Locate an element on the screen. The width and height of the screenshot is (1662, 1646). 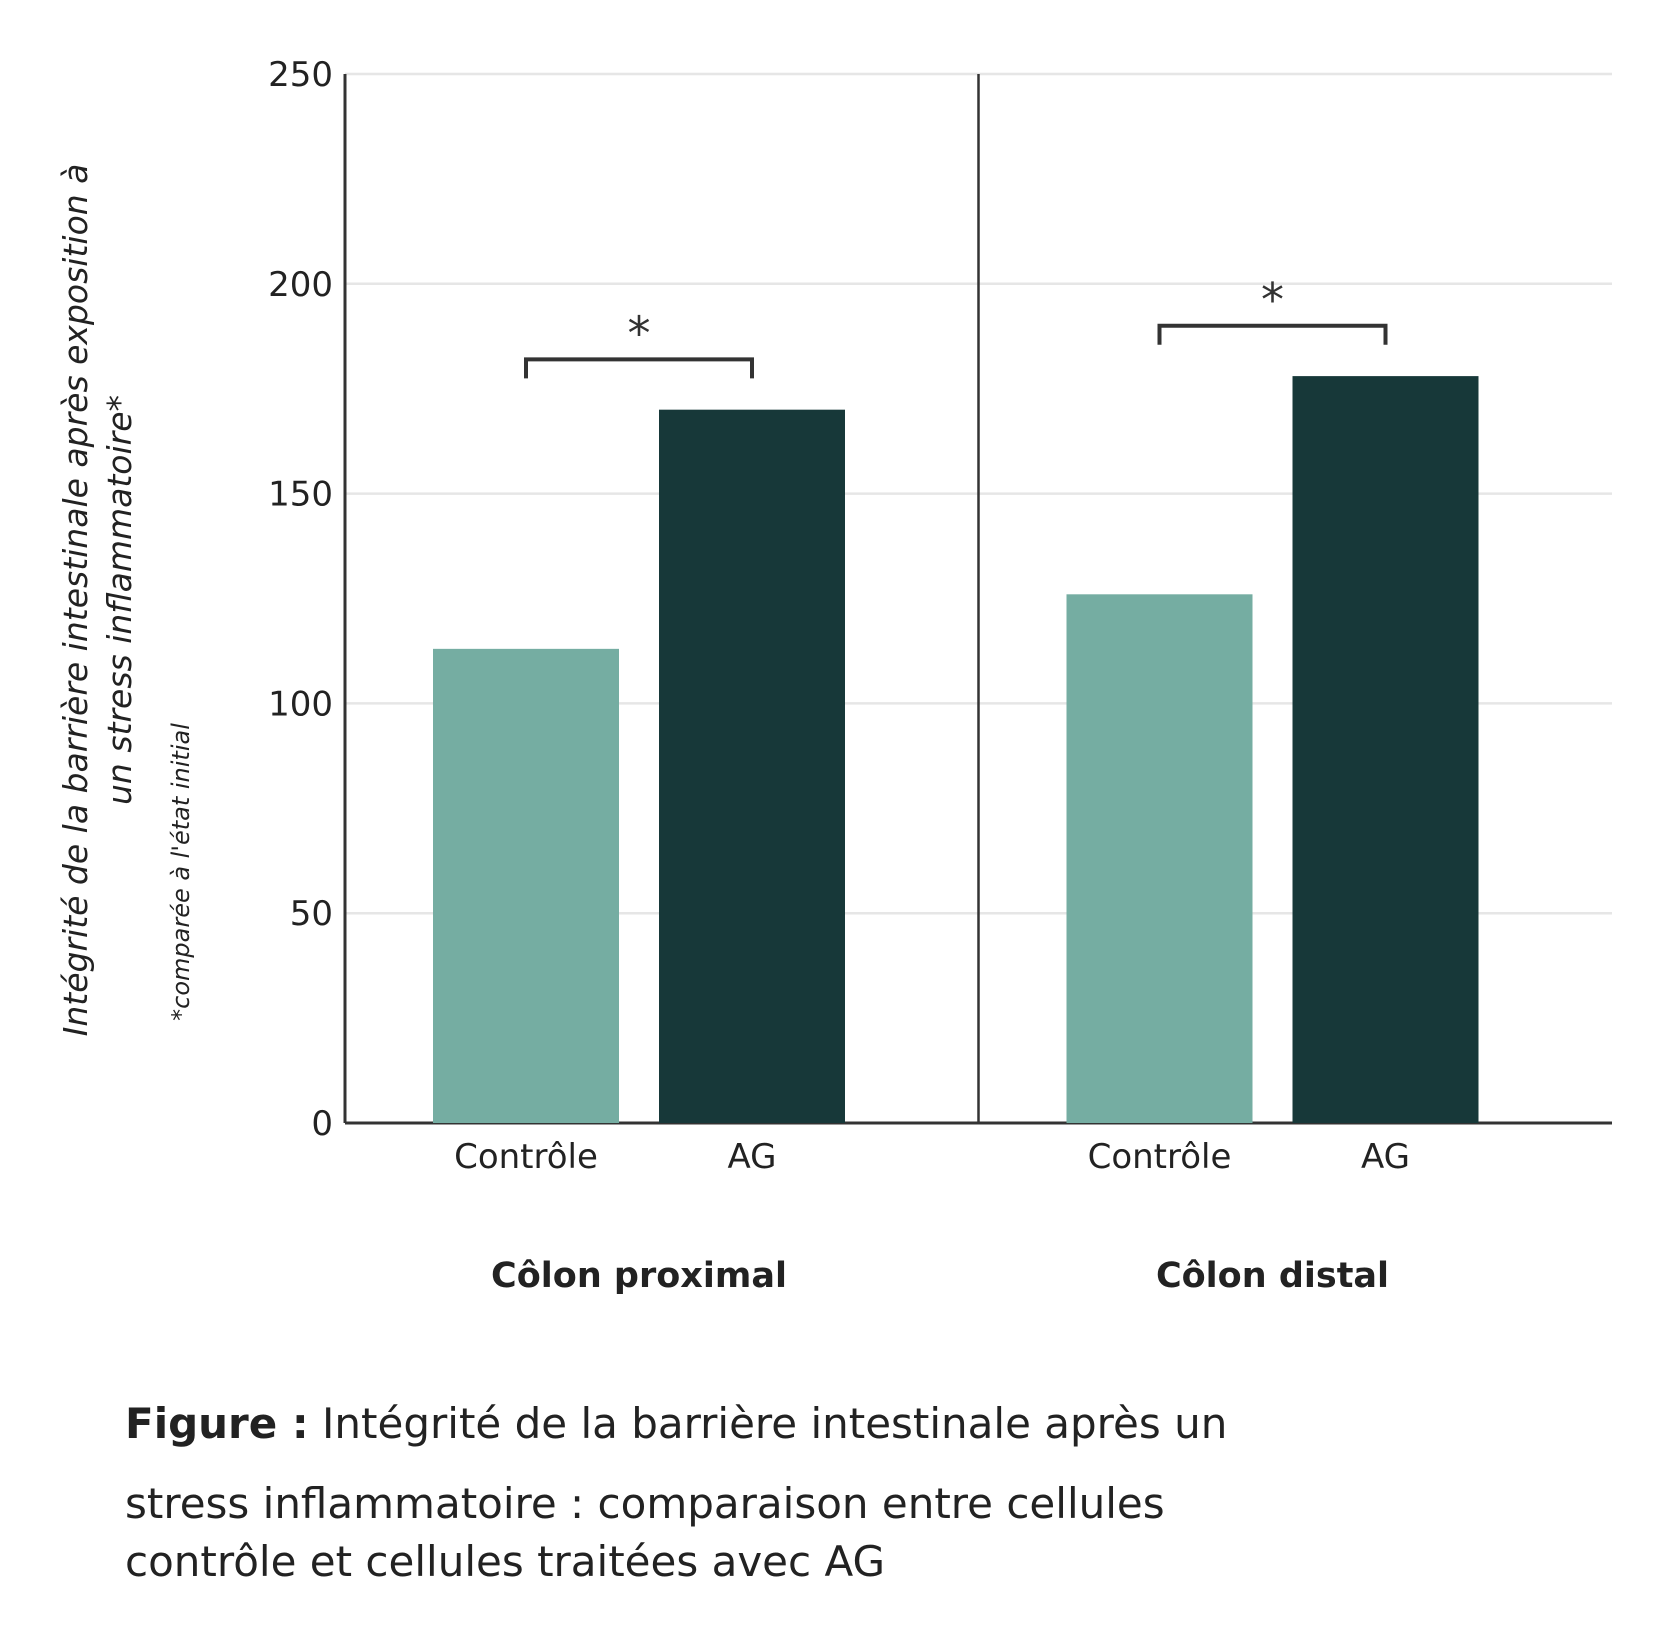
y-tick-label: 0 is located at coordinates (322, 1124).